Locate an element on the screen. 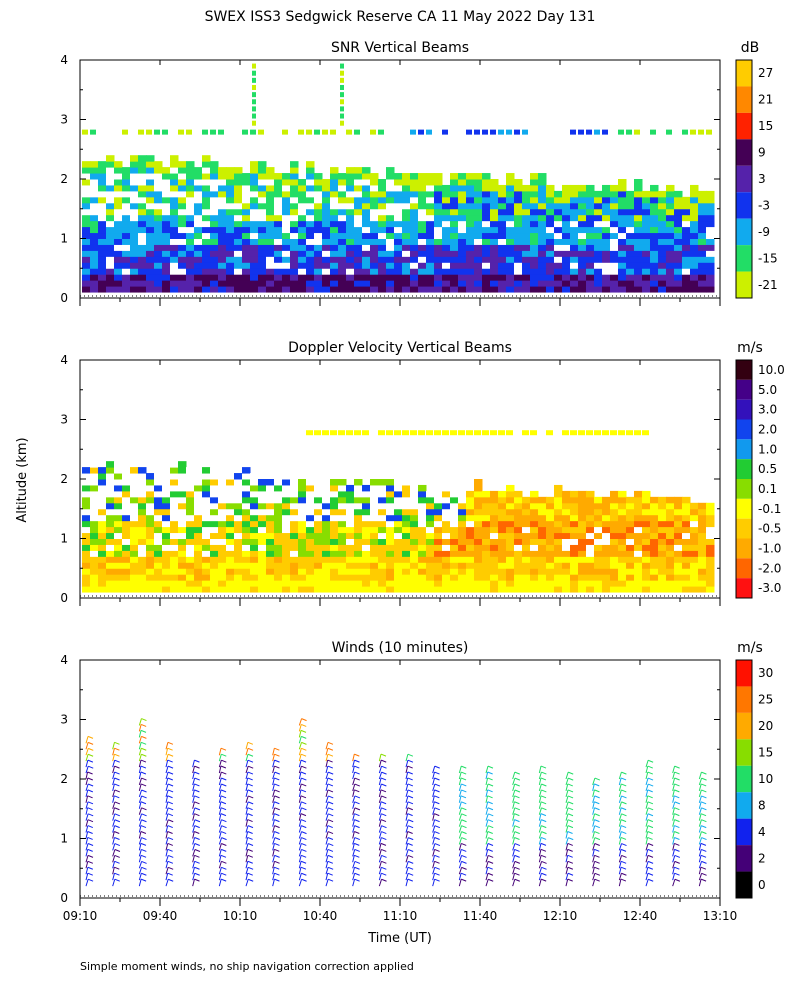 The width and height of the screenshot is (800, 1000). colorbar-swatch is located at coordinates (744, 528).